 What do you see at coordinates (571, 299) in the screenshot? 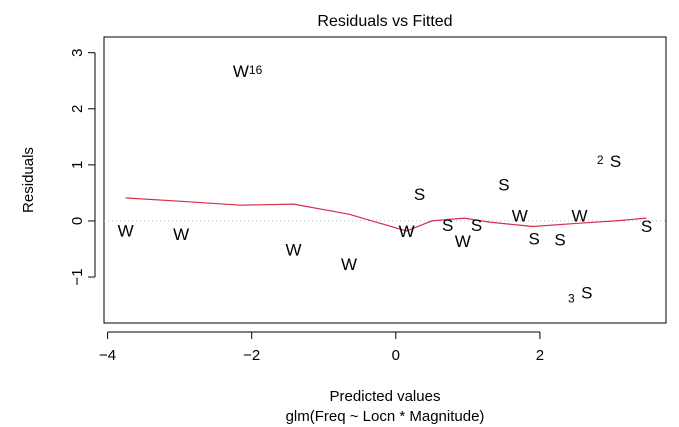
I see `point-id-label: 3` at bounding box center [571, 299].